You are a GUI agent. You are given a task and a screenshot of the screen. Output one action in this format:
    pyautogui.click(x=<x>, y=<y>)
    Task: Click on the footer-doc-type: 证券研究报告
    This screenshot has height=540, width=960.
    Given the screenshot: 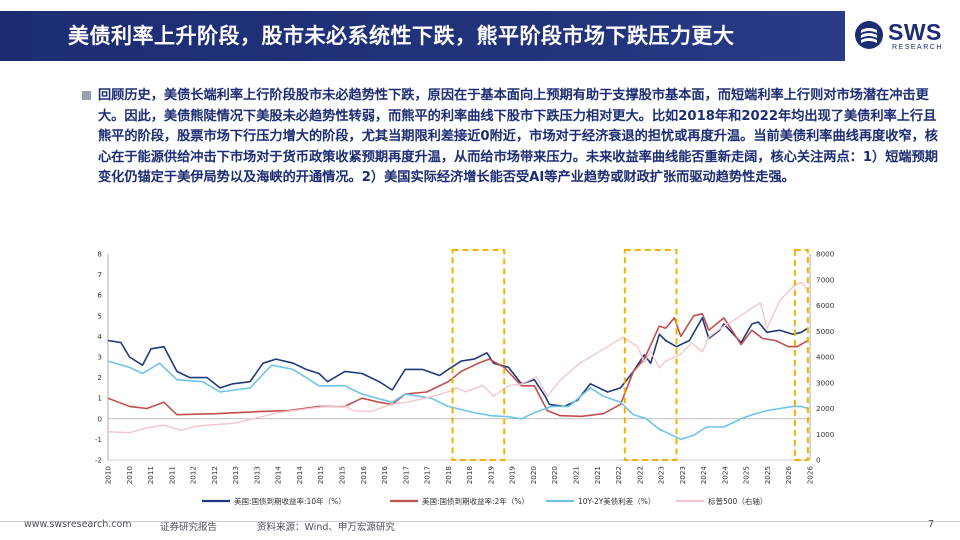 What is the action you would take?
    pyautogui.click(x=189, y=527)
    